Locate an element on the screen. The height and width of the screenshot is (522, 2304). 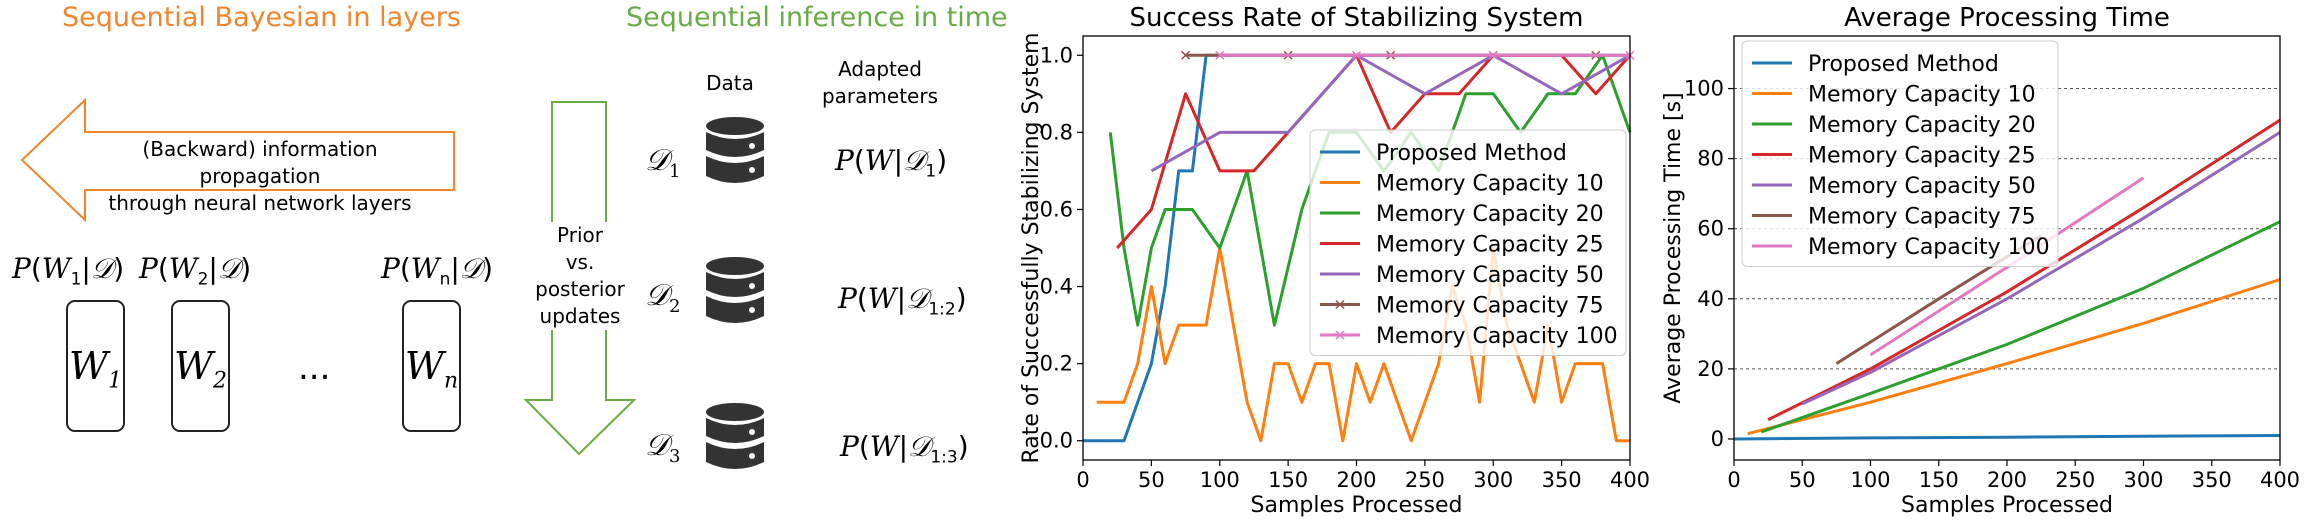
success-chart-legend-label-2: Memory Capacity 20 is located at coordinates (1490, 214).